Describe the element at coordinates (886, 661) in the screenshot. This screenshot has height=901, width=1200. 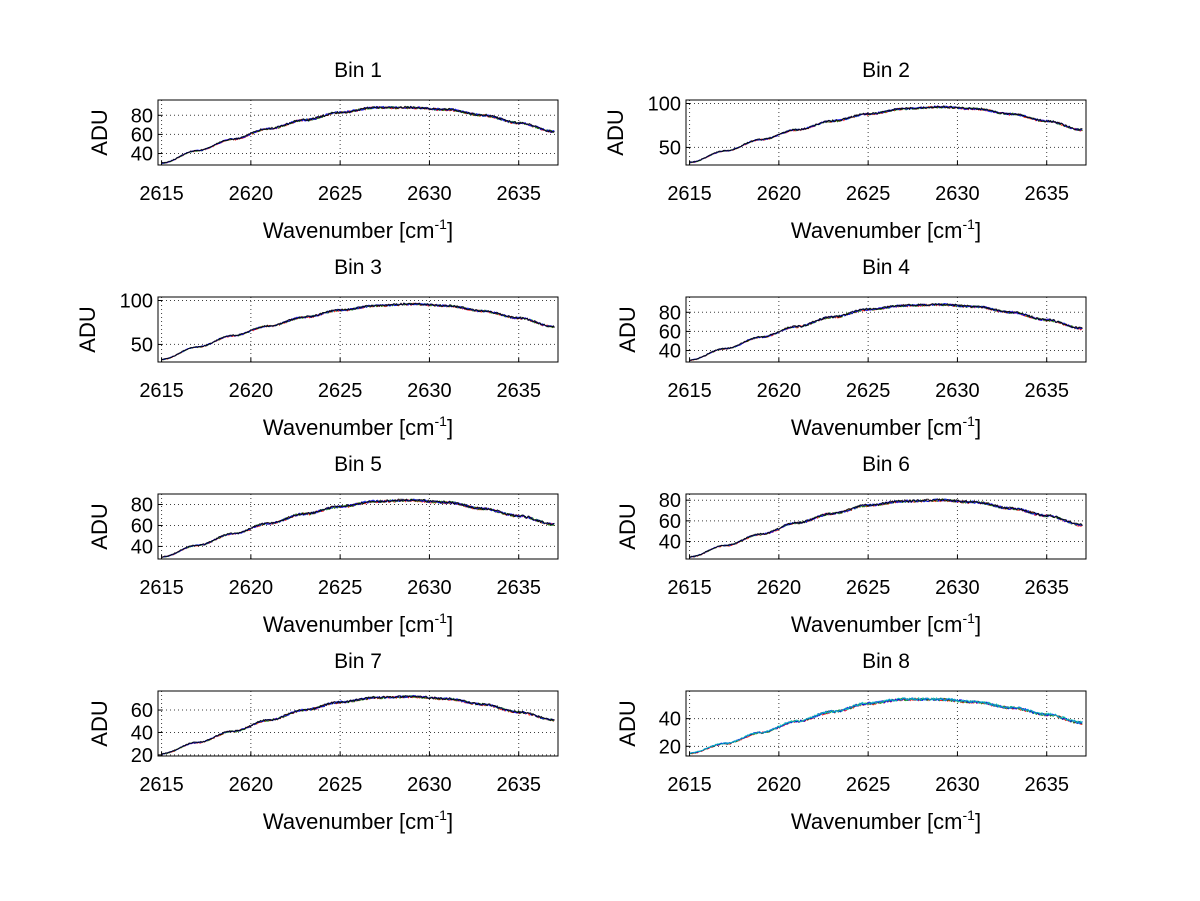
I see `subplot-title: Bin 8` at that location.